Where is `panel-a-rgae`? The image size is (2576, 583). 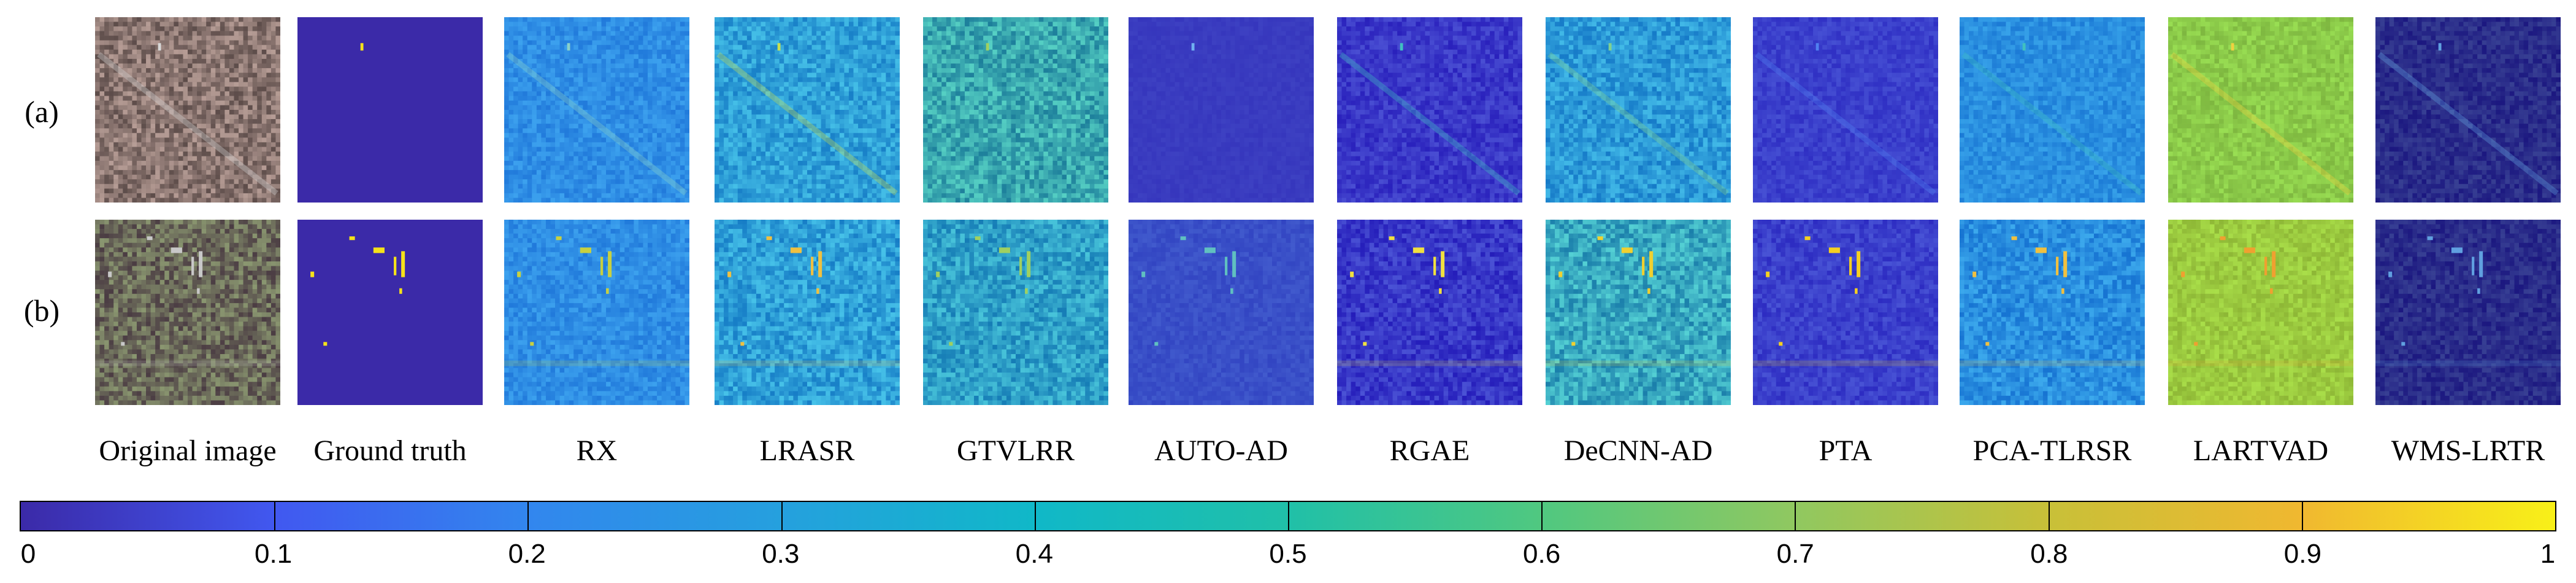
panel-a-rgae is located at coordinates (1429, 110).